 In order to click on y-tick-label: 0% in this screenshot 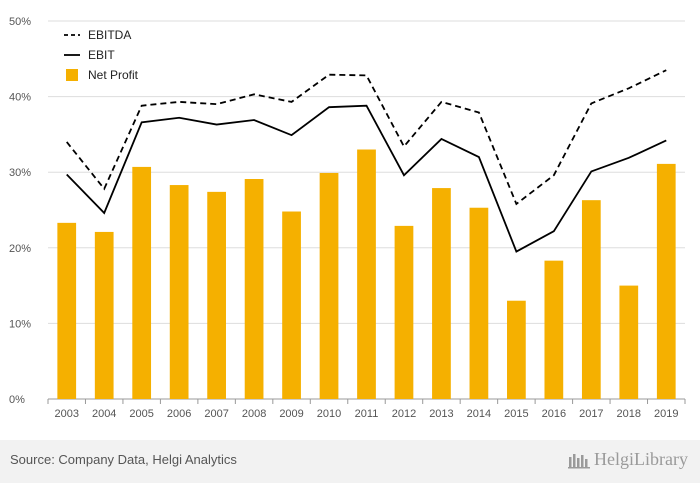, I will do `click(17, 400)`.